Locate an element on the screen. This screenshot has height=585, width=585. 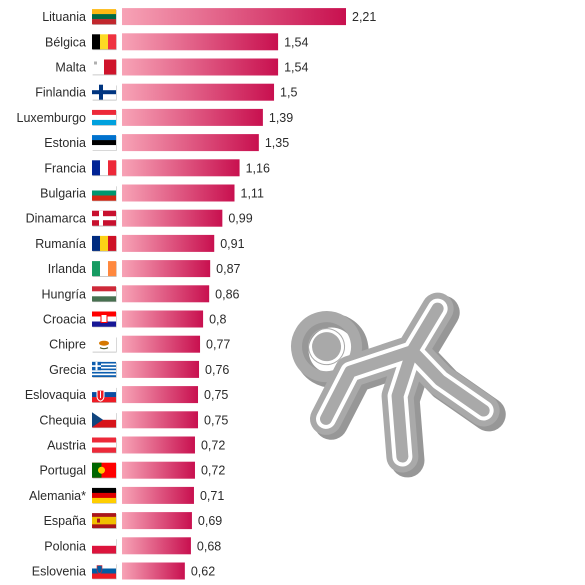
category-label: Portugal is located at coordinates (62, 471).